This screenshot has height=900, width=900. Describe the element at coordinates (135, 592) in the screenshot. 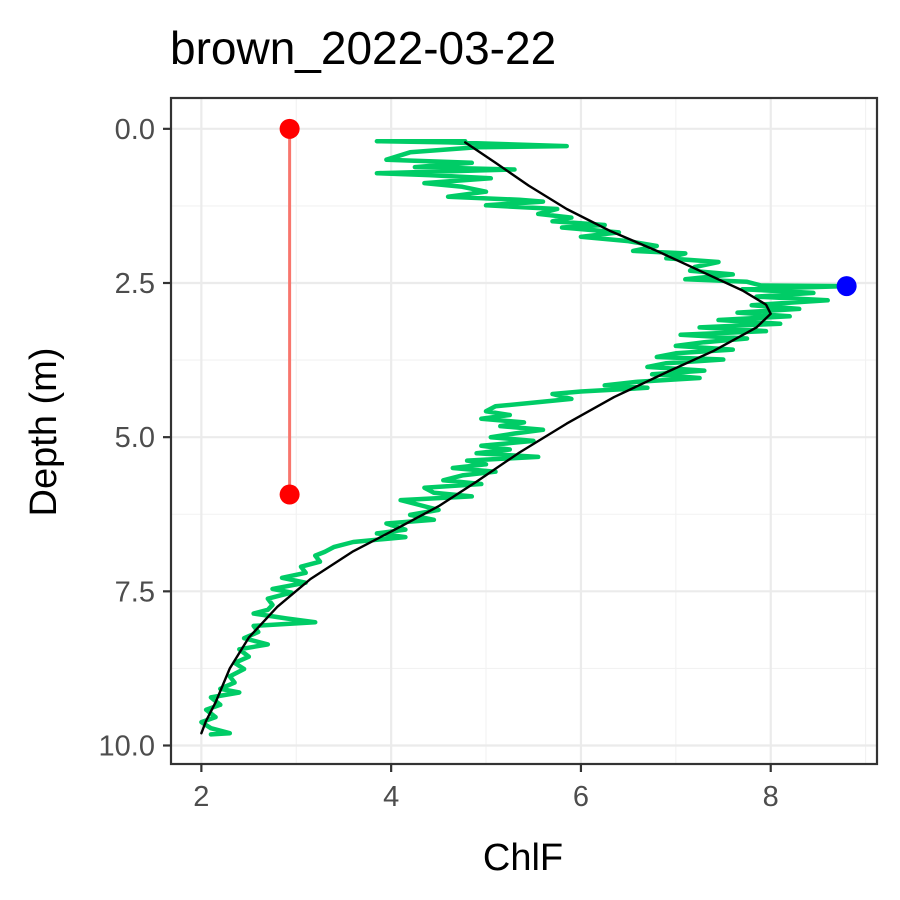

I see `y-tick-label: 7.5` at that location.